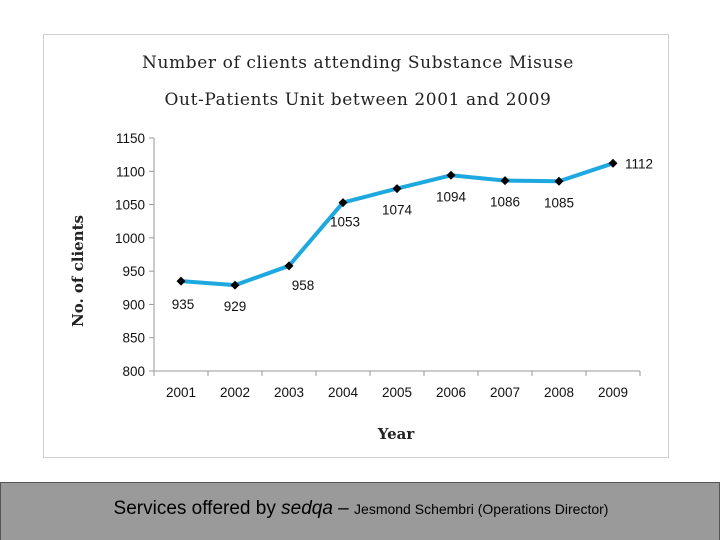  I want to click on data-label: 935, so click(183, 304).